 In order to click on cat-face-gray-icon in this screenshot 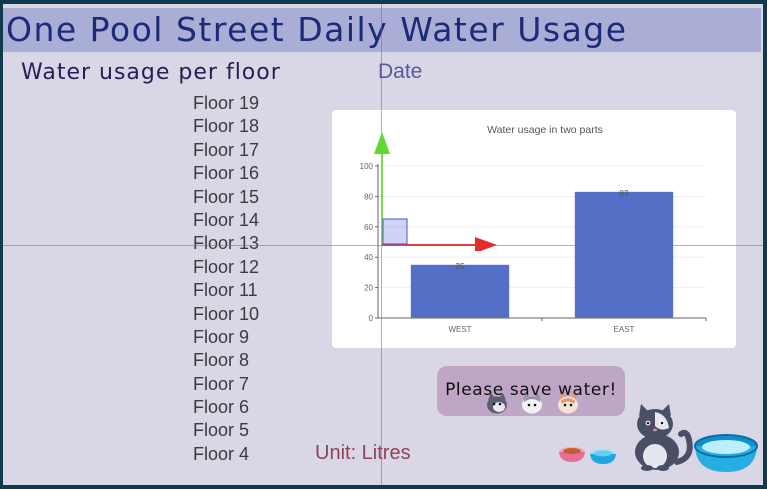, I will do `click(532, 403)`.